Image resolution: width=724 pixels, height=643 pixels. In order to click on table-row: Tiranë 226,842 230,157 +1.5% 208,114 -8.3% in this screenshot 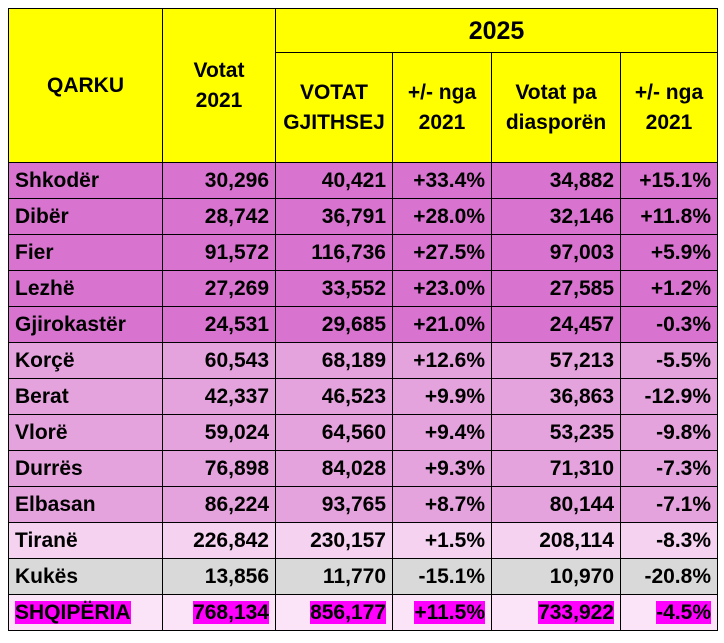, I will do `click(363, 540)`.